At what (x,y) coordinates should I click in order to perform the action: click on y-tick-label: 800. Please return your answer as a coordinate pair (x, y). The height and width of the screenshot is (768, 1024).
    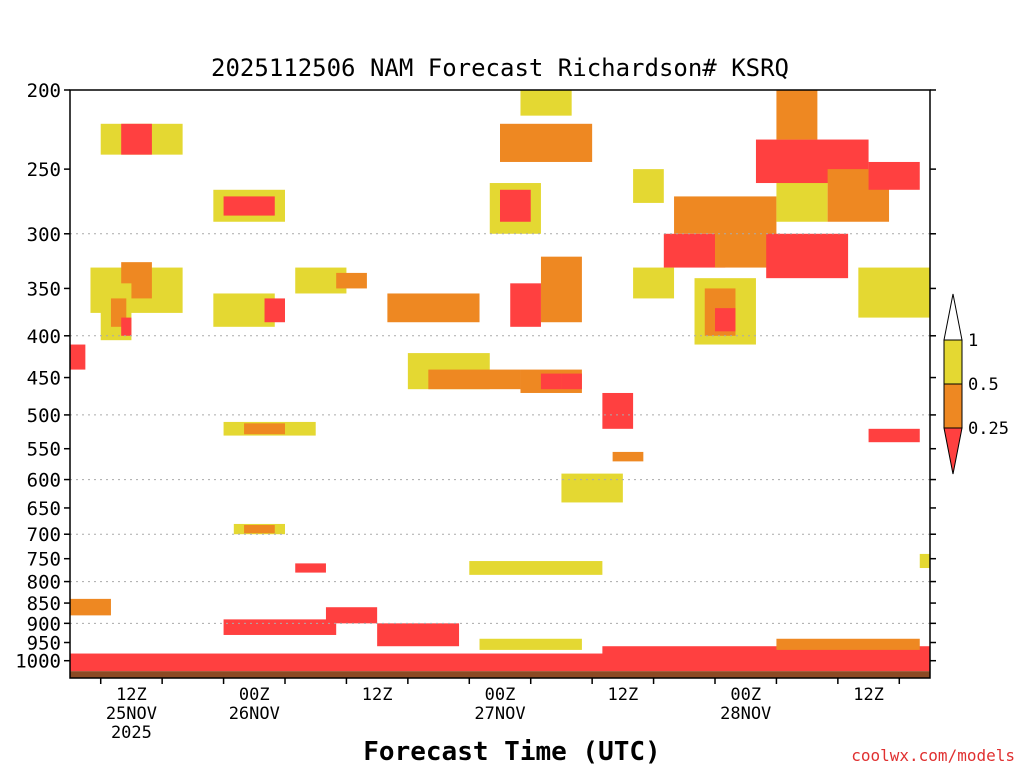
    Looking at the image, I should click on (44, 583).